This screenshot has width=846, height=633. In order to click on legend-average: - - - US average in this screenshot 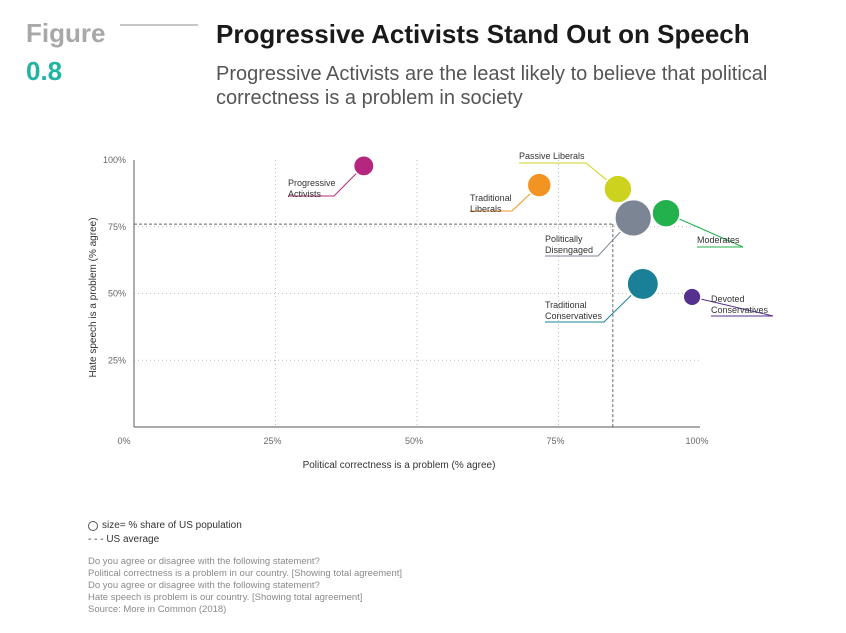, I will do `click(165, 540)`.